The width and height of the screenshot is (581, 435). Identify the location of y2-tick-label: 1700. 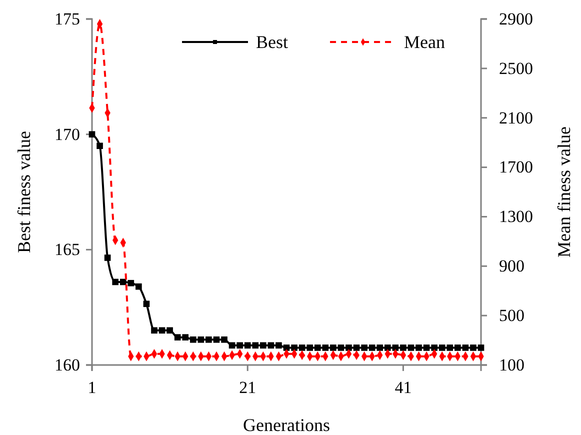
(516, 167).